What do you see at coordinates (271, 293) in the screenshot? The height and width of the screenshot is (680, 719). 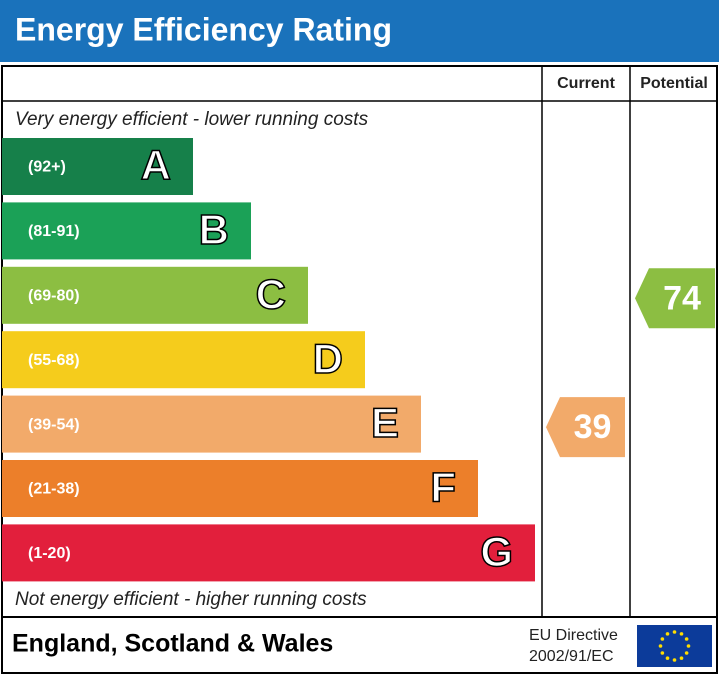 I see `band-letter: C` at bounding box center [271, 293].